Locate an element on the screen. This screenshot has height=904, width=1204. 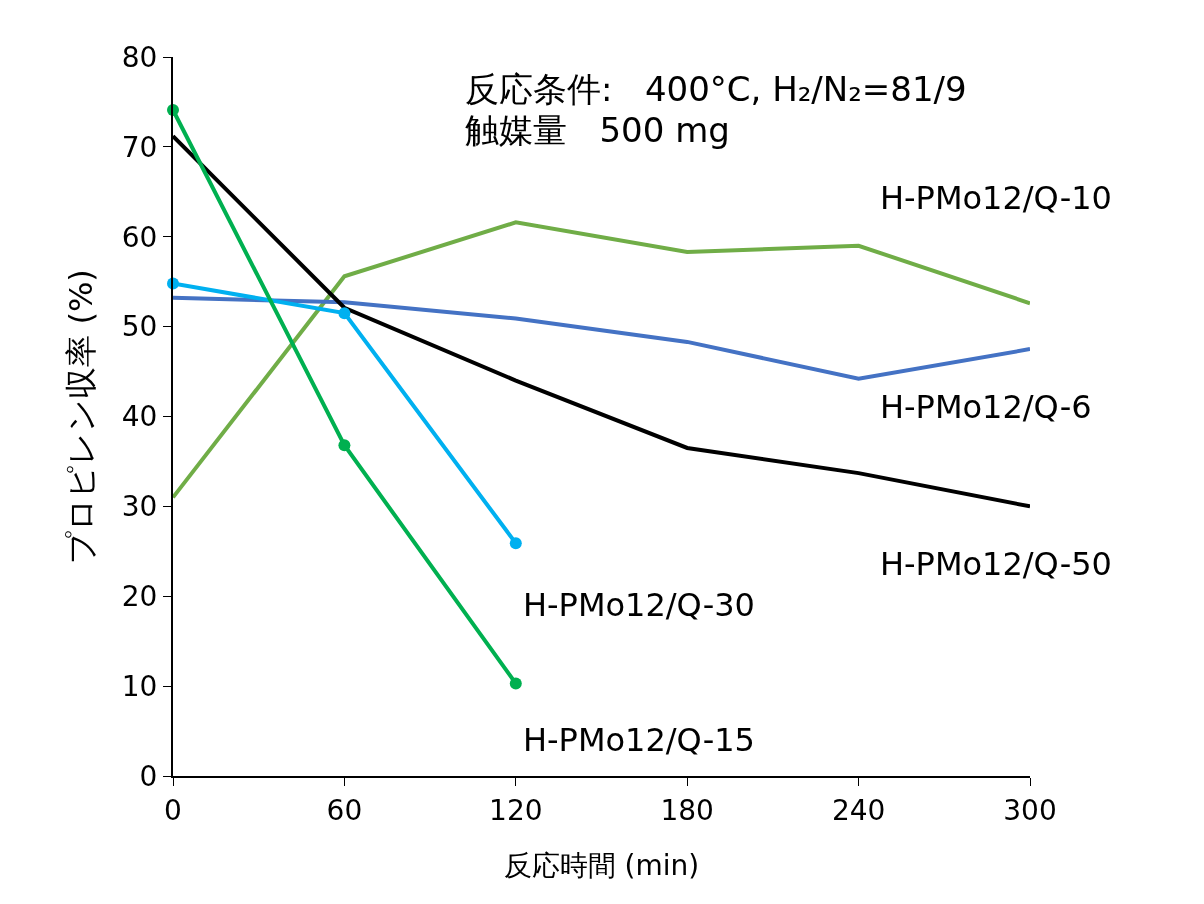
y-tick-label: 20 is located at coordinates (139, 597).